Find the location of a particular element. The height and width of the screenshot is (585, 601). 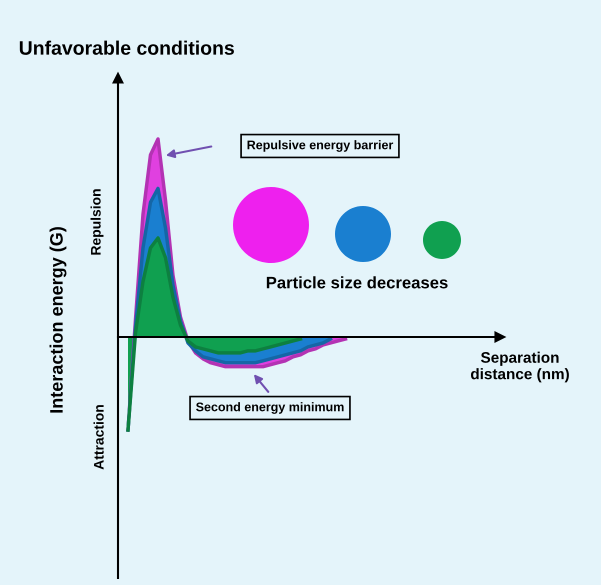

annotation: Second energy minimum is located at coordinates (270, 408).